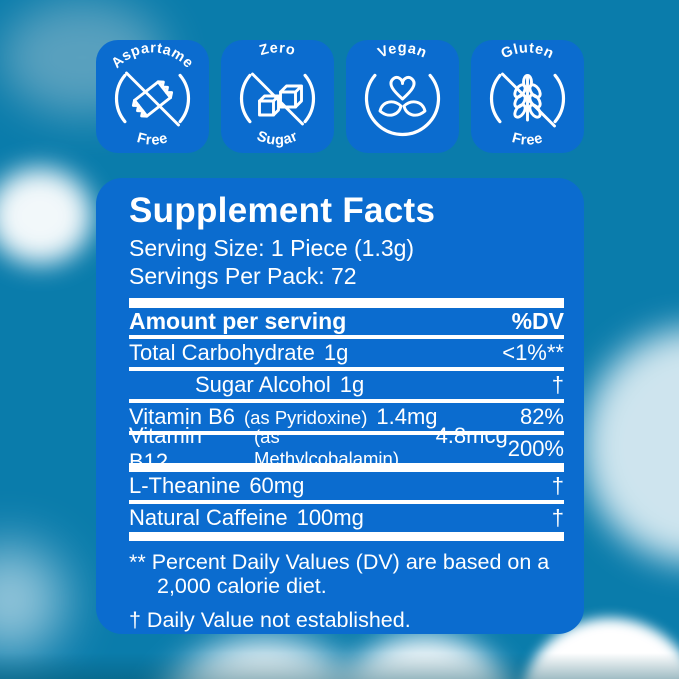 This screenshot has height=679, width=679. Describe the element at coordinates (238, 321) in the screenshot. I see `amount-per-serving-label: Amount per serving` at that location.